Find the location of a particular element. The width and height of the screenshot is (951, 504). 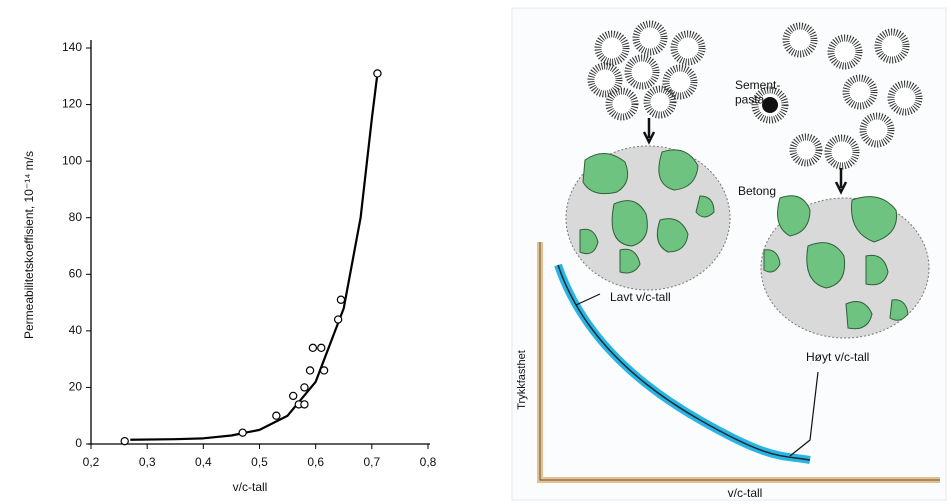

y-tick-label: 0 is located at coordinates (78, 443).